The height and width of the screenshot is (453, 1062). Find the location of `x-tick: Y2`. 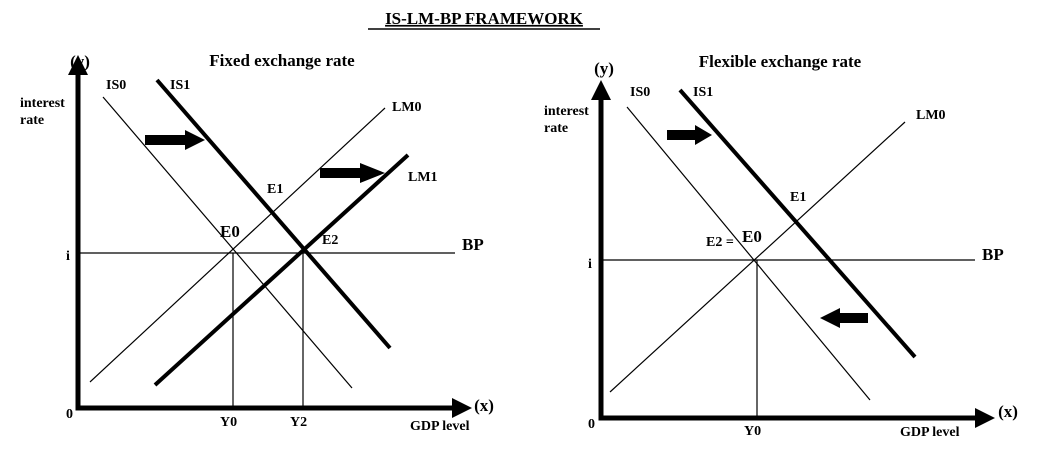

x-tick: Y2 is located at coordinates (298, 422).